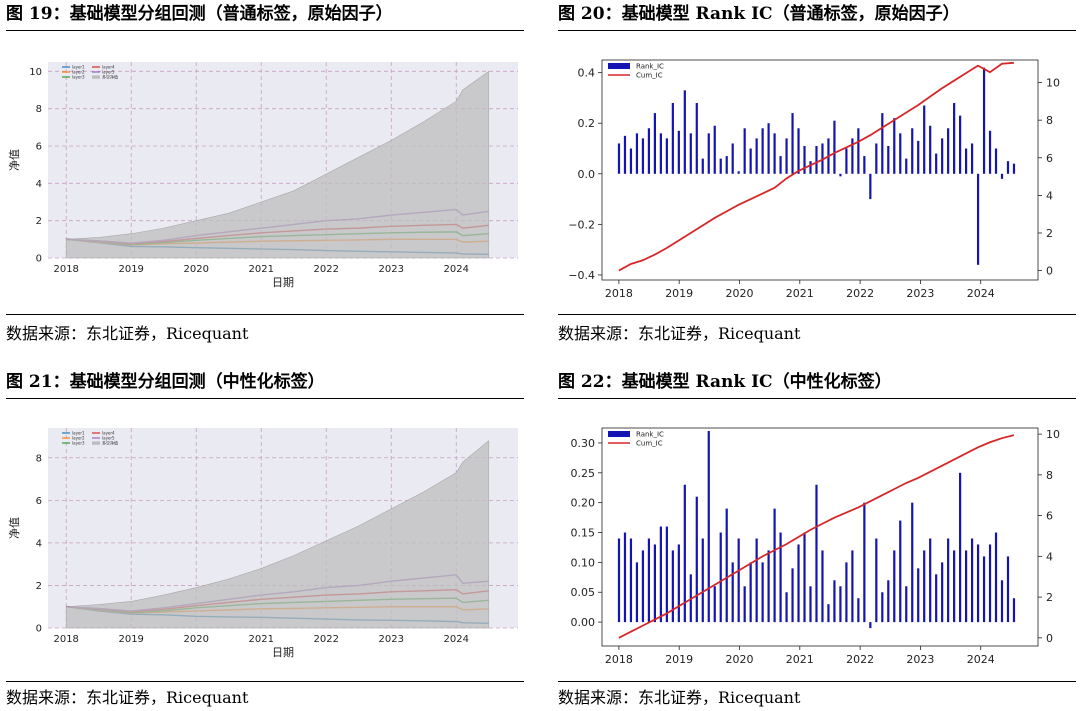 This screenshot has width=1080, height=711. What do you see at coordinates (1049, 638) in the screenshot?
I see `right-tick-label: 0` at bounding box center [1049, 638].